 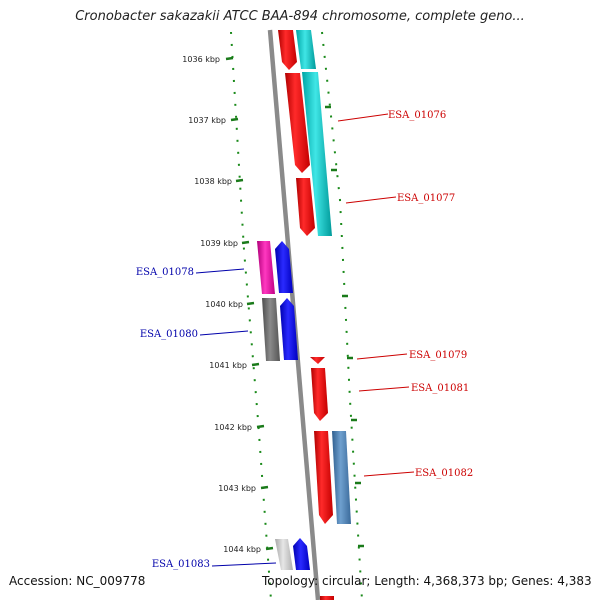 I want to click on gene-label-esa-01081: ESA_01081, so click(x=440, y=388).